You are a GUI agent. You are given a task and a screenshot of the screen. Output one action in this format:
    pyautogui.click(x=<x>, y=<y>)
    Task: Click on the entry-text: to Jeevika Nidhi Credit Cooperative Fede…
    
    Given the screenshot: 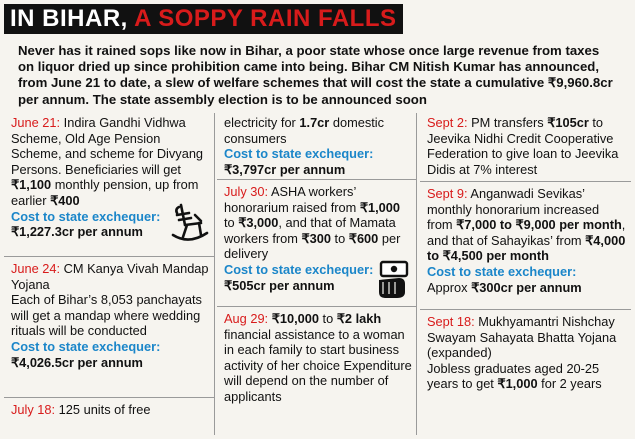 What is the action you would take?
    pyautogui.click(x=523, y=146)
    